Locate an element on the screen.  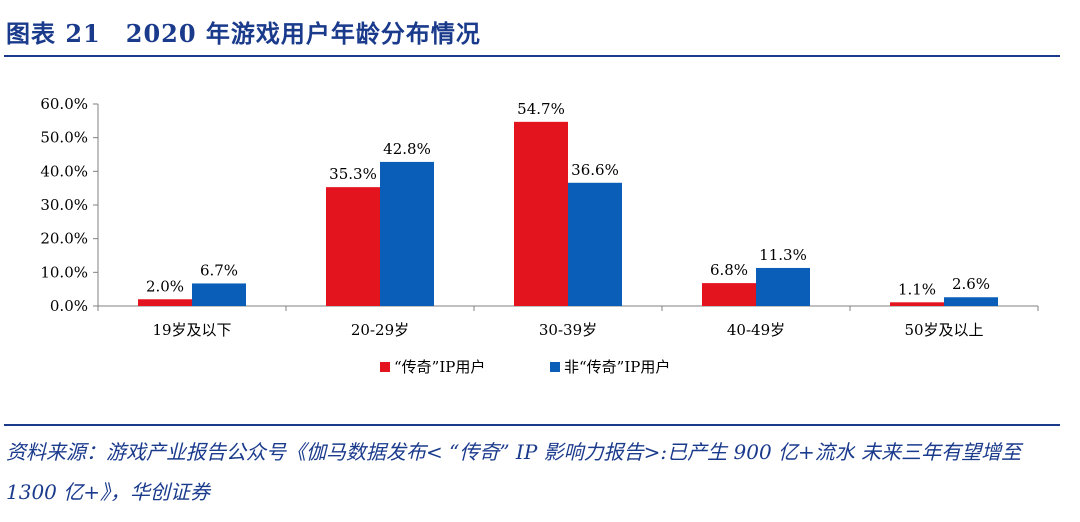
y-tick-label: 0.0% is located at coordinates (69, 306).